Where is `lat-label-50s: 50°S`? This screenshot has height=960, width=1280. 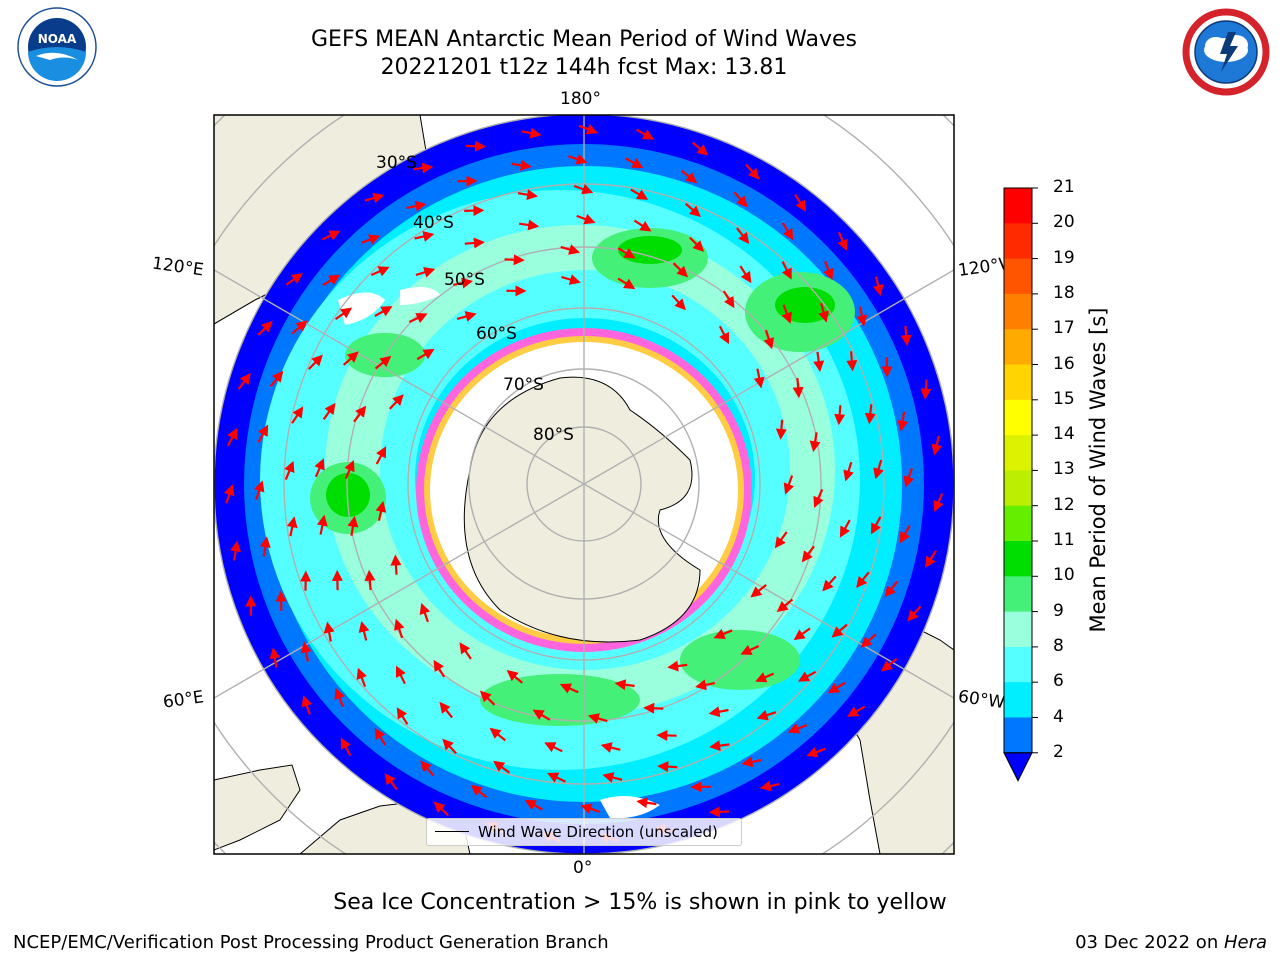 lat-label-50s: 50°S is located at coordinates (464, 280).